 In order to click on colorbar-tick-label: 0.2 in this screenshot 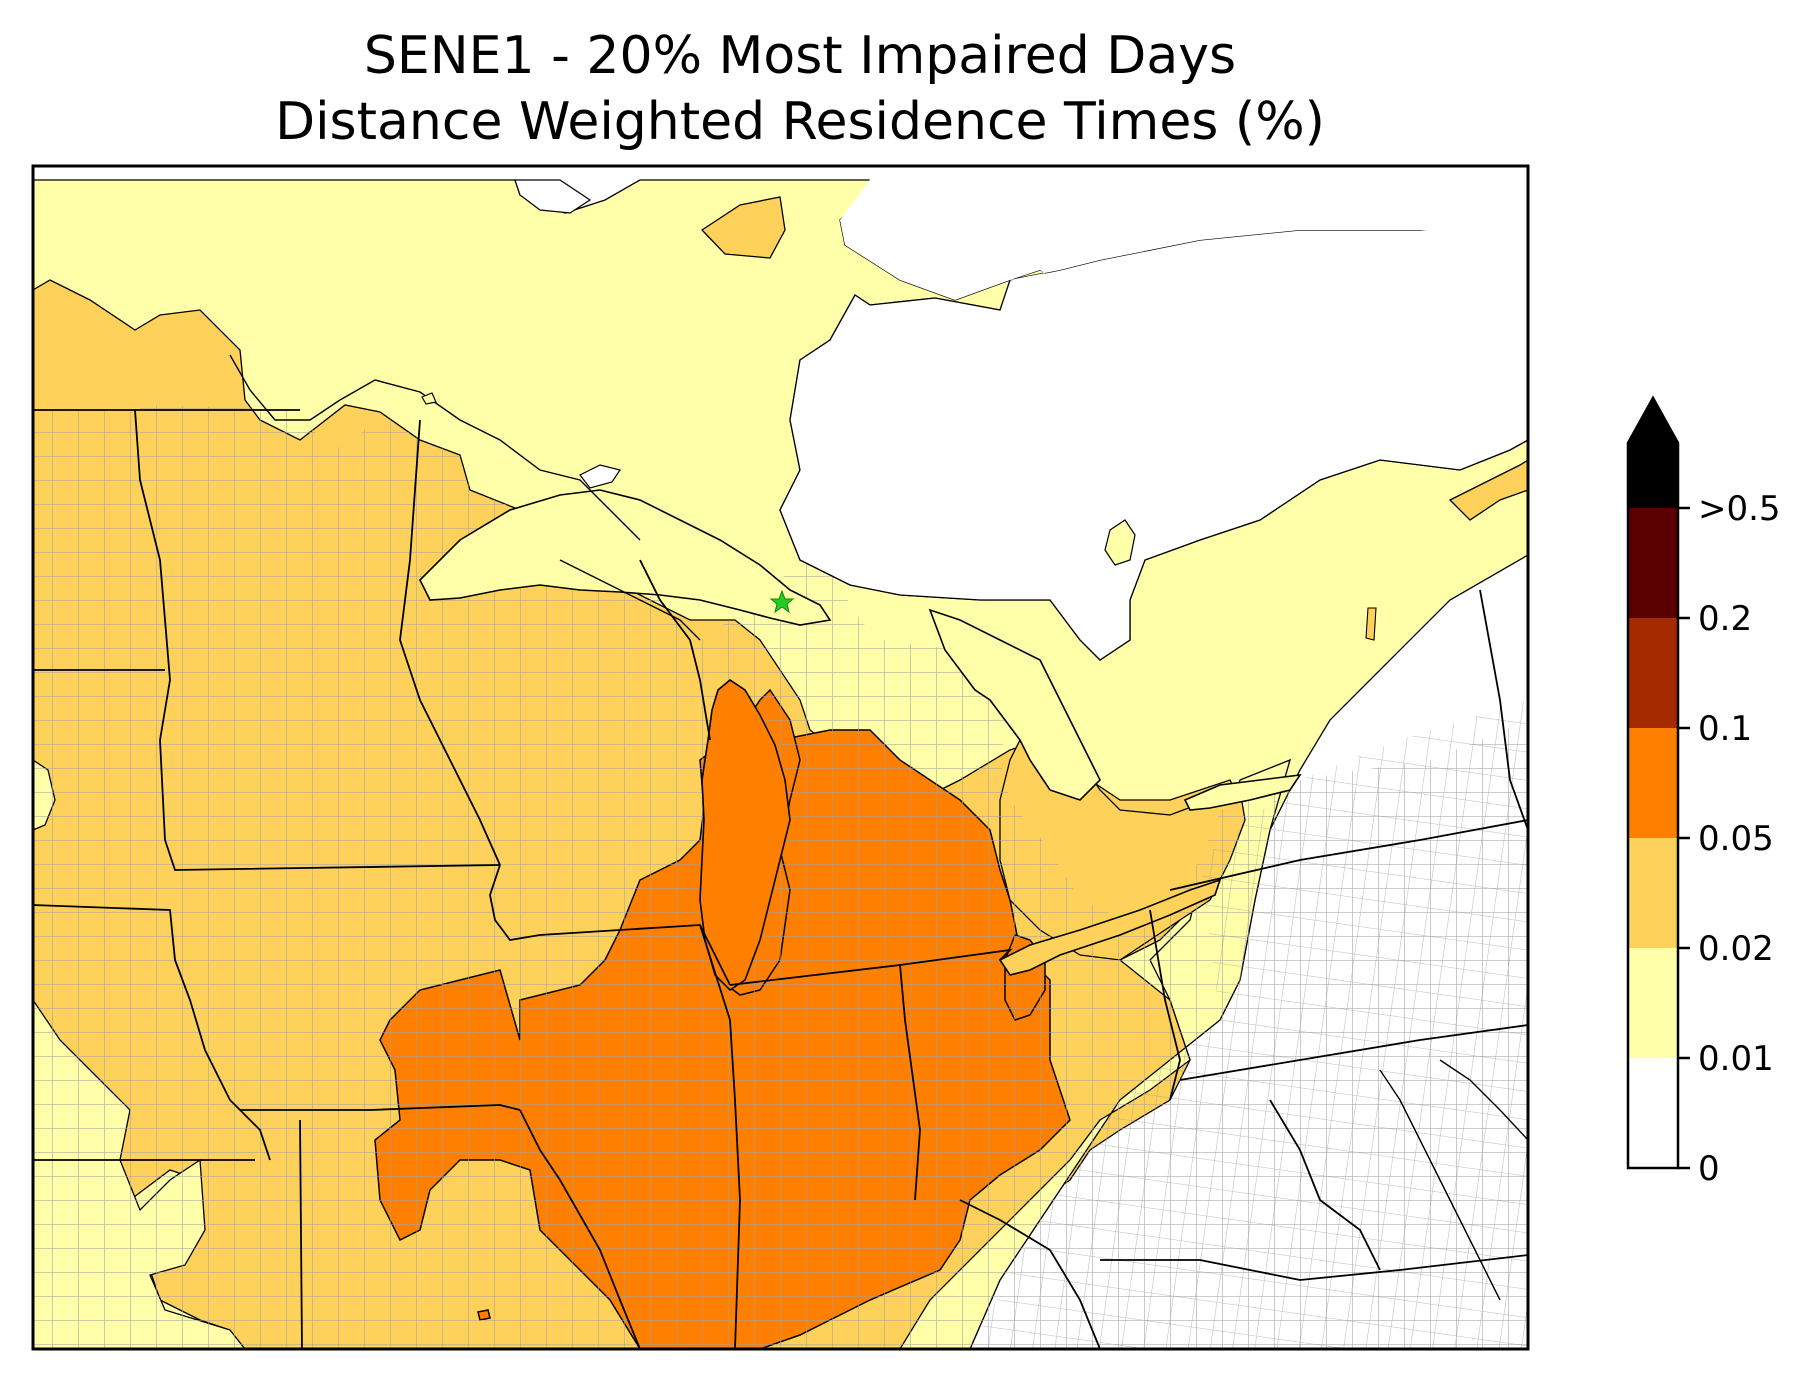, I will do `click(1725, 619)`.